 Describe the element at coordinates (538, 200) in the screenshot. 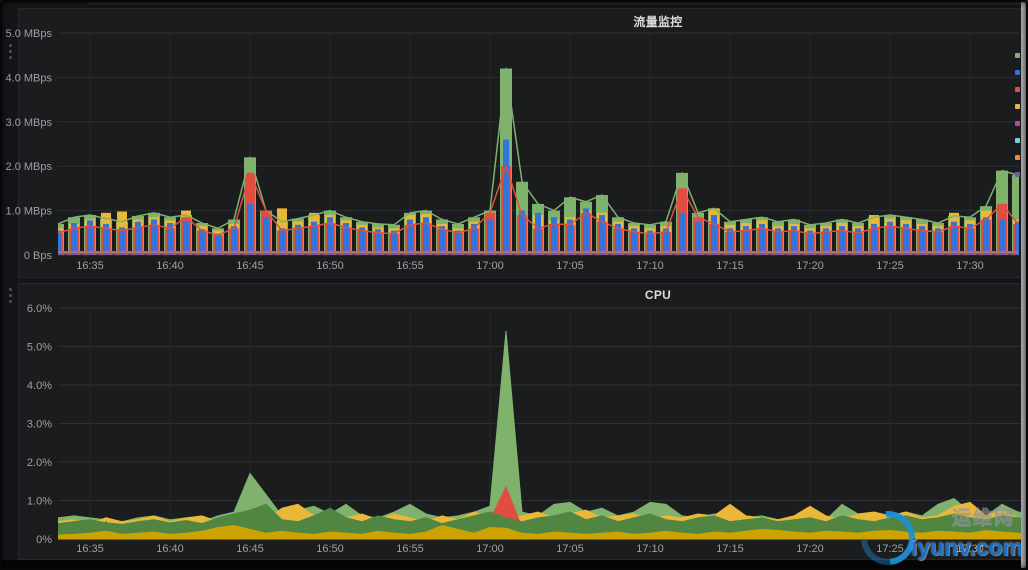

I see `red-line` at that location.